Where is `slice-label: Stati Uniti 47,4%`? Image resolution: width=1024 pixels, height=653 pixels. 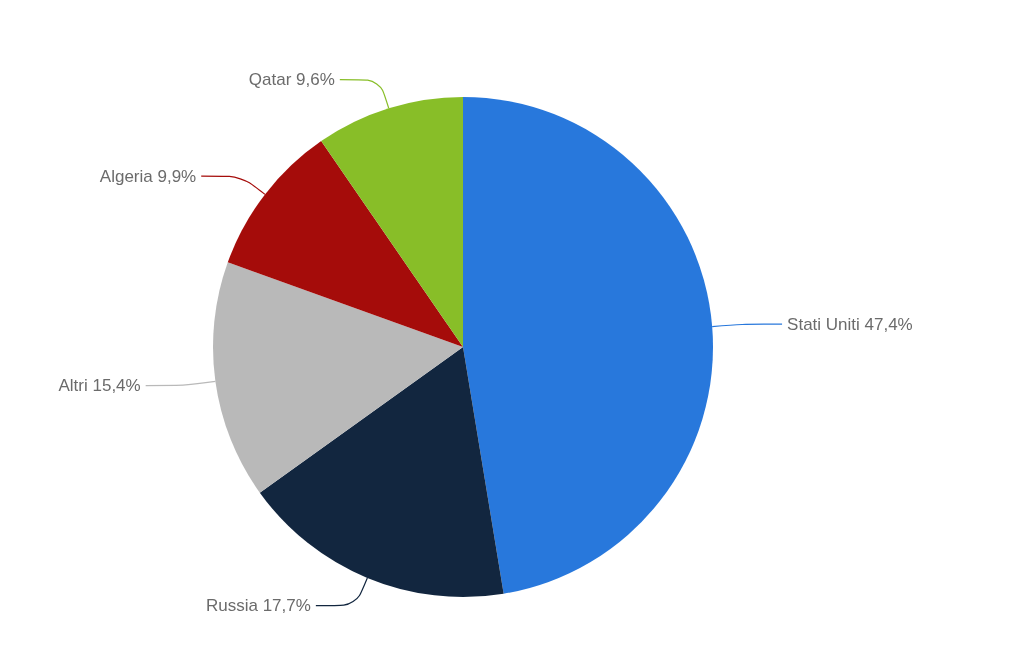 slice-label: Stati Uniti 47,4% is located at coordinates (850, 324).